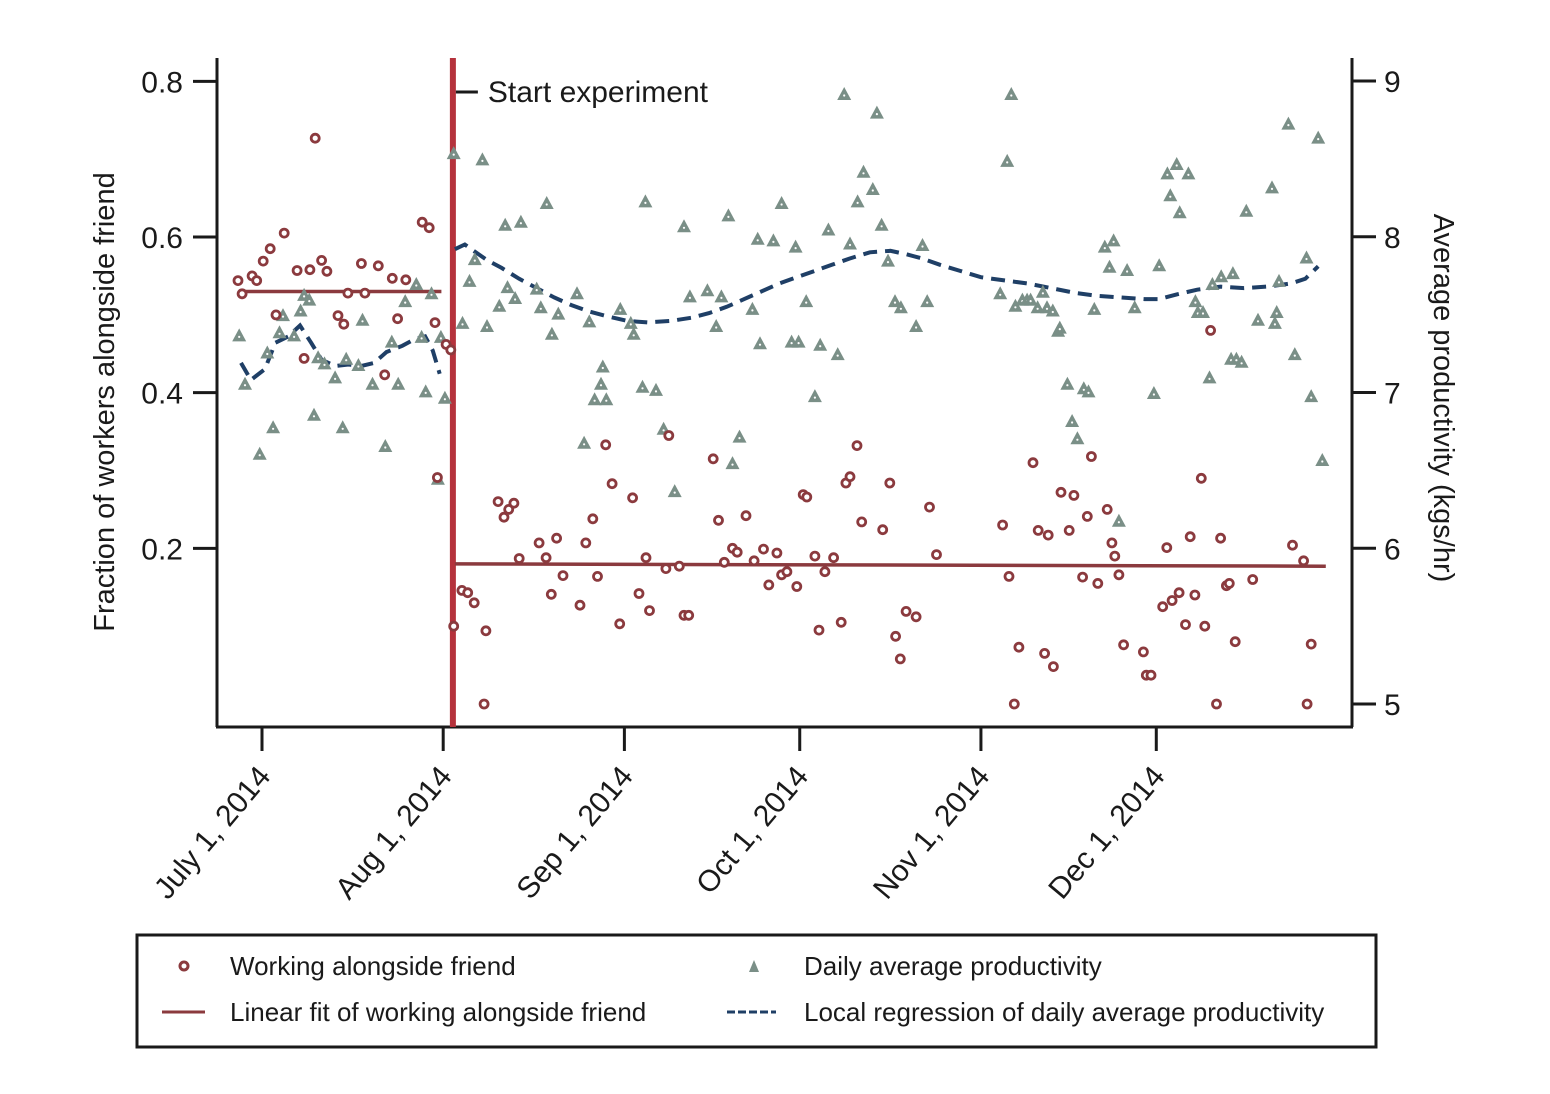  Describe the element at coordinates (1106, 832) in the screenshot. I see `x-tick-label: Dec 1, 2014` at that location.